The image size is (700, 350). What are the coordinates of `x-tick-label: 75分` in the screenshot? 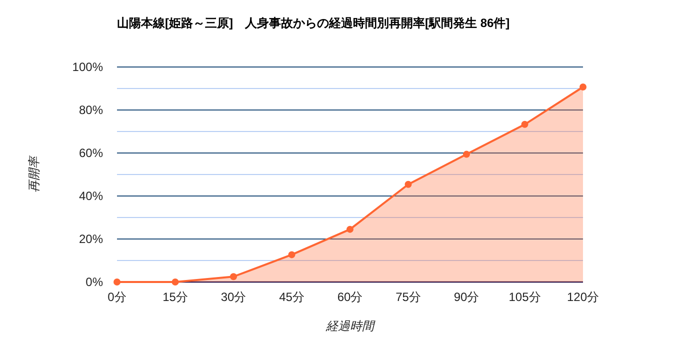 It's located at (408, 297).